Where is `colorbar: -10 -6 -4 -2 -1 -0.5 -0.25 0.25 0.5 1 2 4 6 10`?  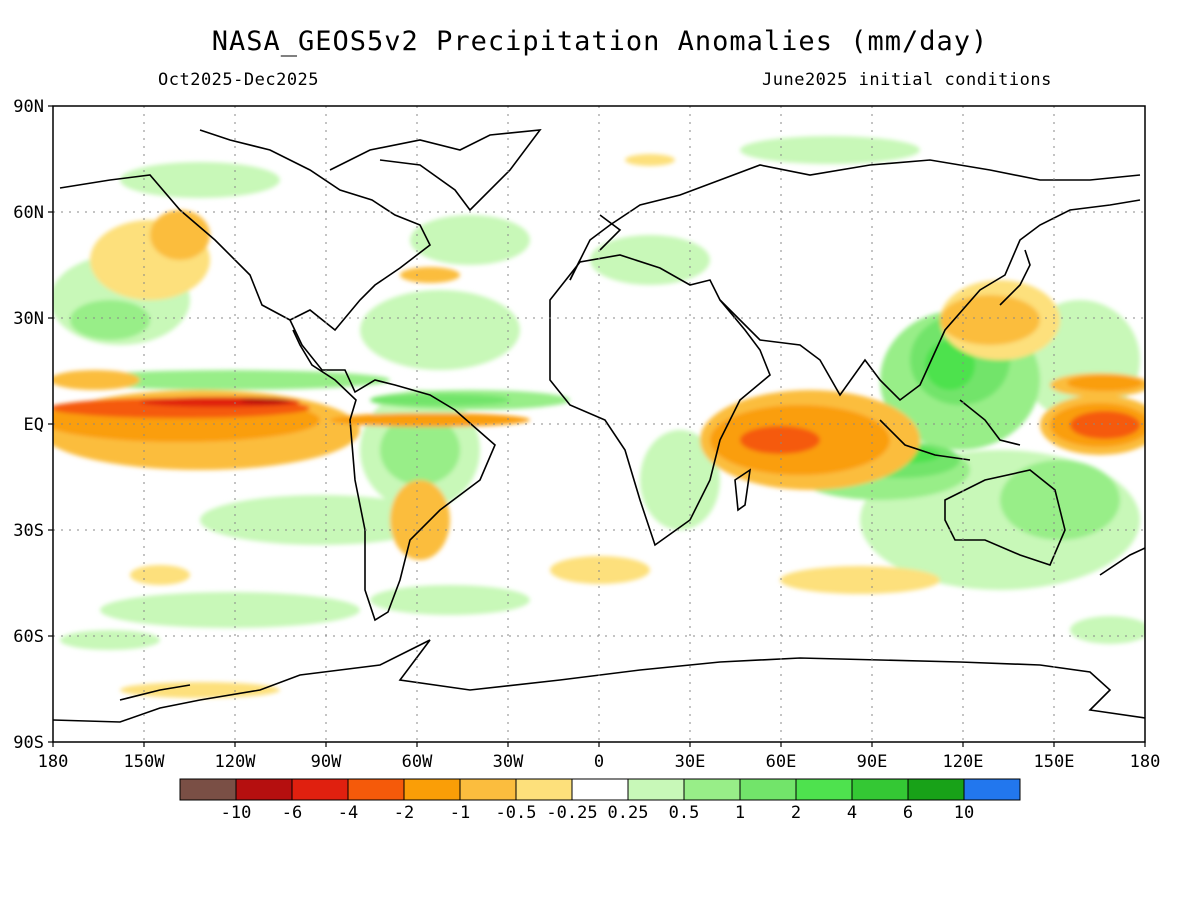 colorbar: -10 -6 -4 -2 -1 -0.5 -0.25 0.25 0.5 1 2 4 6 10 is located at coordinates (600, 800).